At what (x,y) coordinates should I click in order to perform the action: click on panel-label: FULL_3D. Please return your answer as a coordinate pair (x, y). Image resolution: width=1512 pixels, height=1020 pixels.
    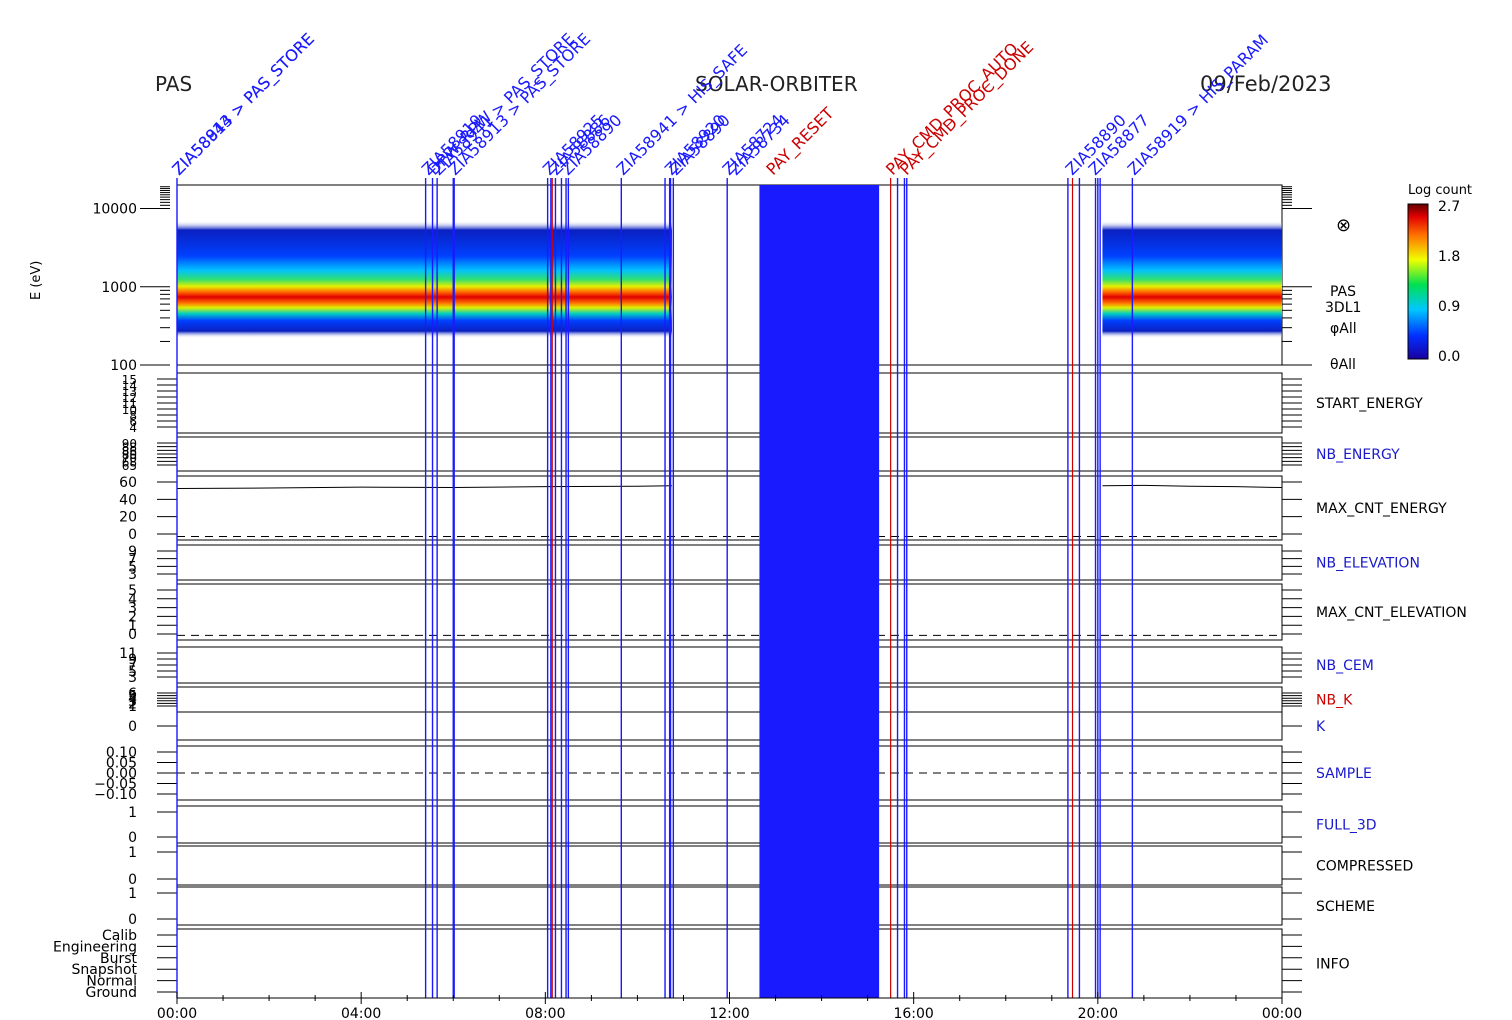
    Looking at the image, I should click on (1346, 826).